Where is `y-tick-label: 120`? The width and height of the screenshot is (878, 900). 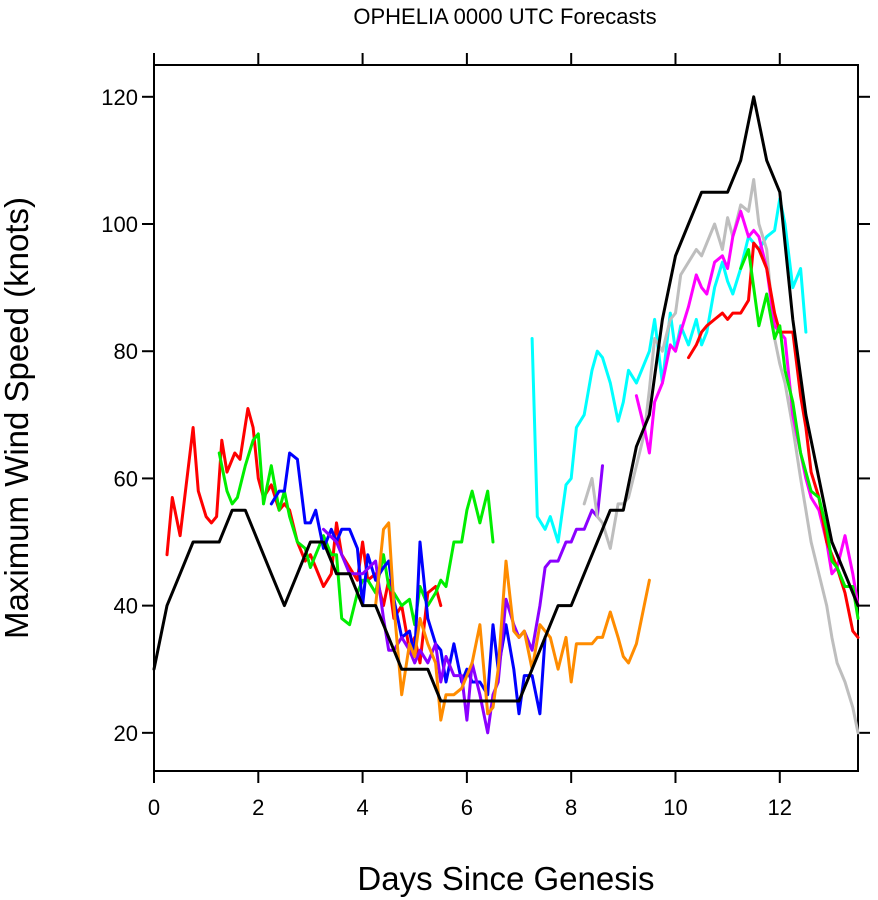
y-tick-label: 120 is located at coordinates (119, 97).